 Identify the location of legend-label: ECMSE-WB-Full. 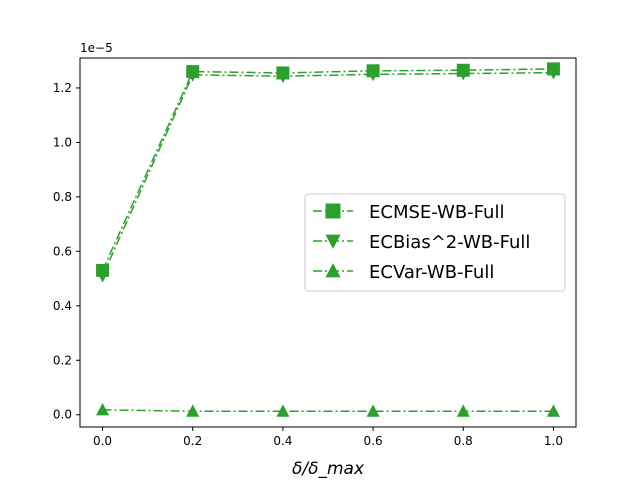
(436, 212).